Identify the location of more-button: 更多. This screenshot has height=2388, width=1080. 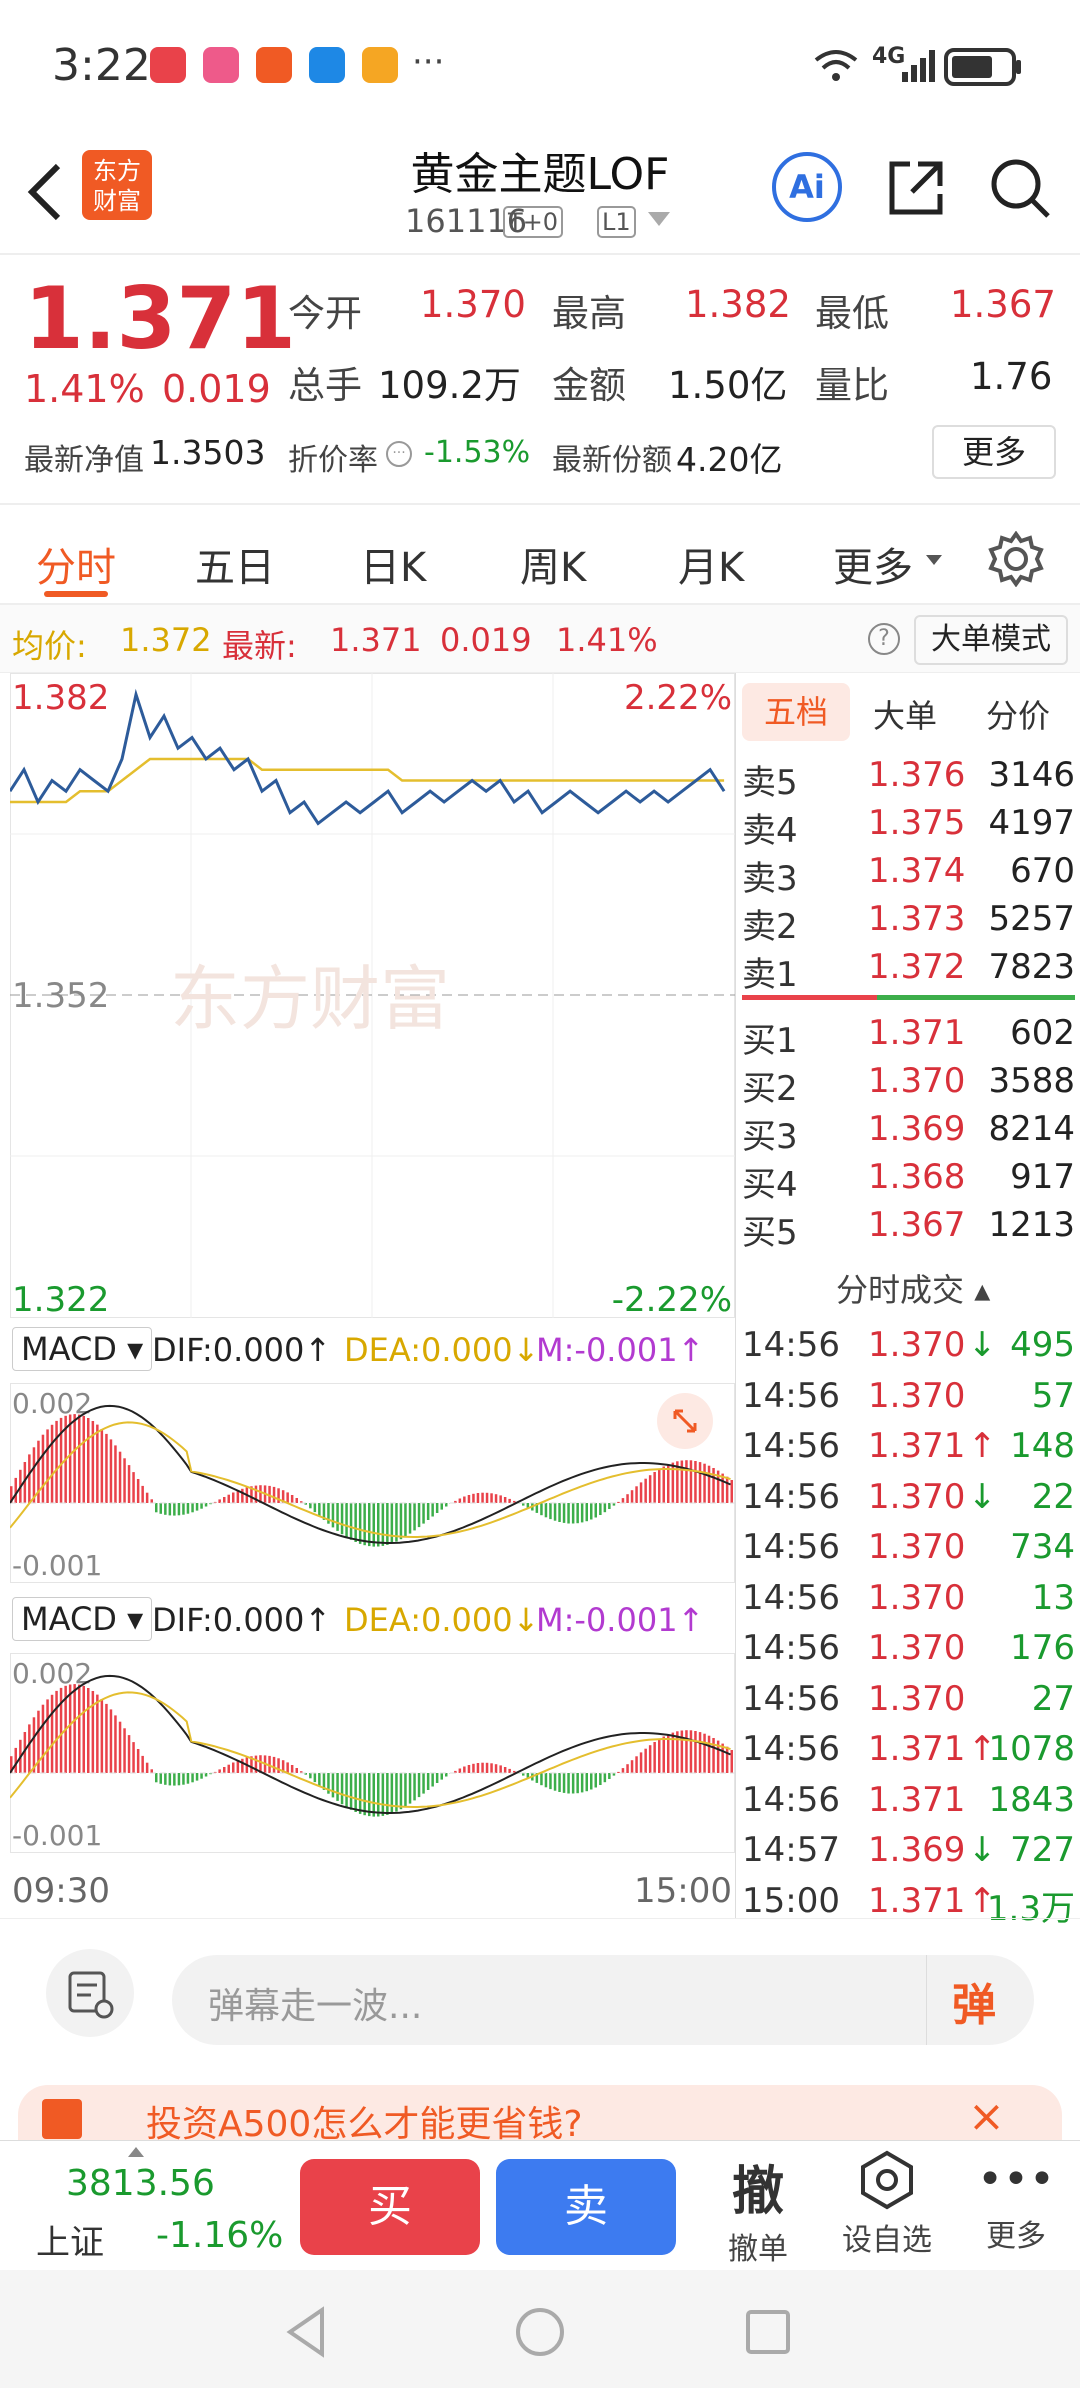
(994, 452).